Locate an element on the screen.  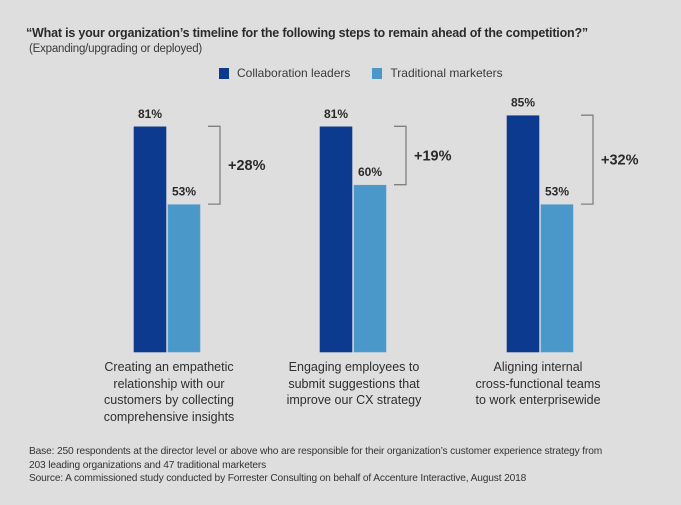
category-label-line: comprehensive insights is located at coordinates (169, 416).